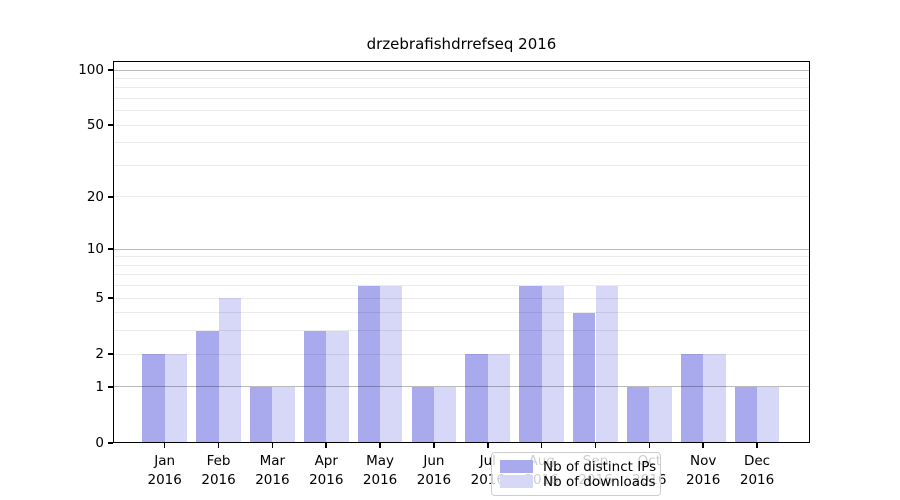 This screenshot has height=500, width=900. I want to click on x-tick-mark-oct, so click(649, 445).